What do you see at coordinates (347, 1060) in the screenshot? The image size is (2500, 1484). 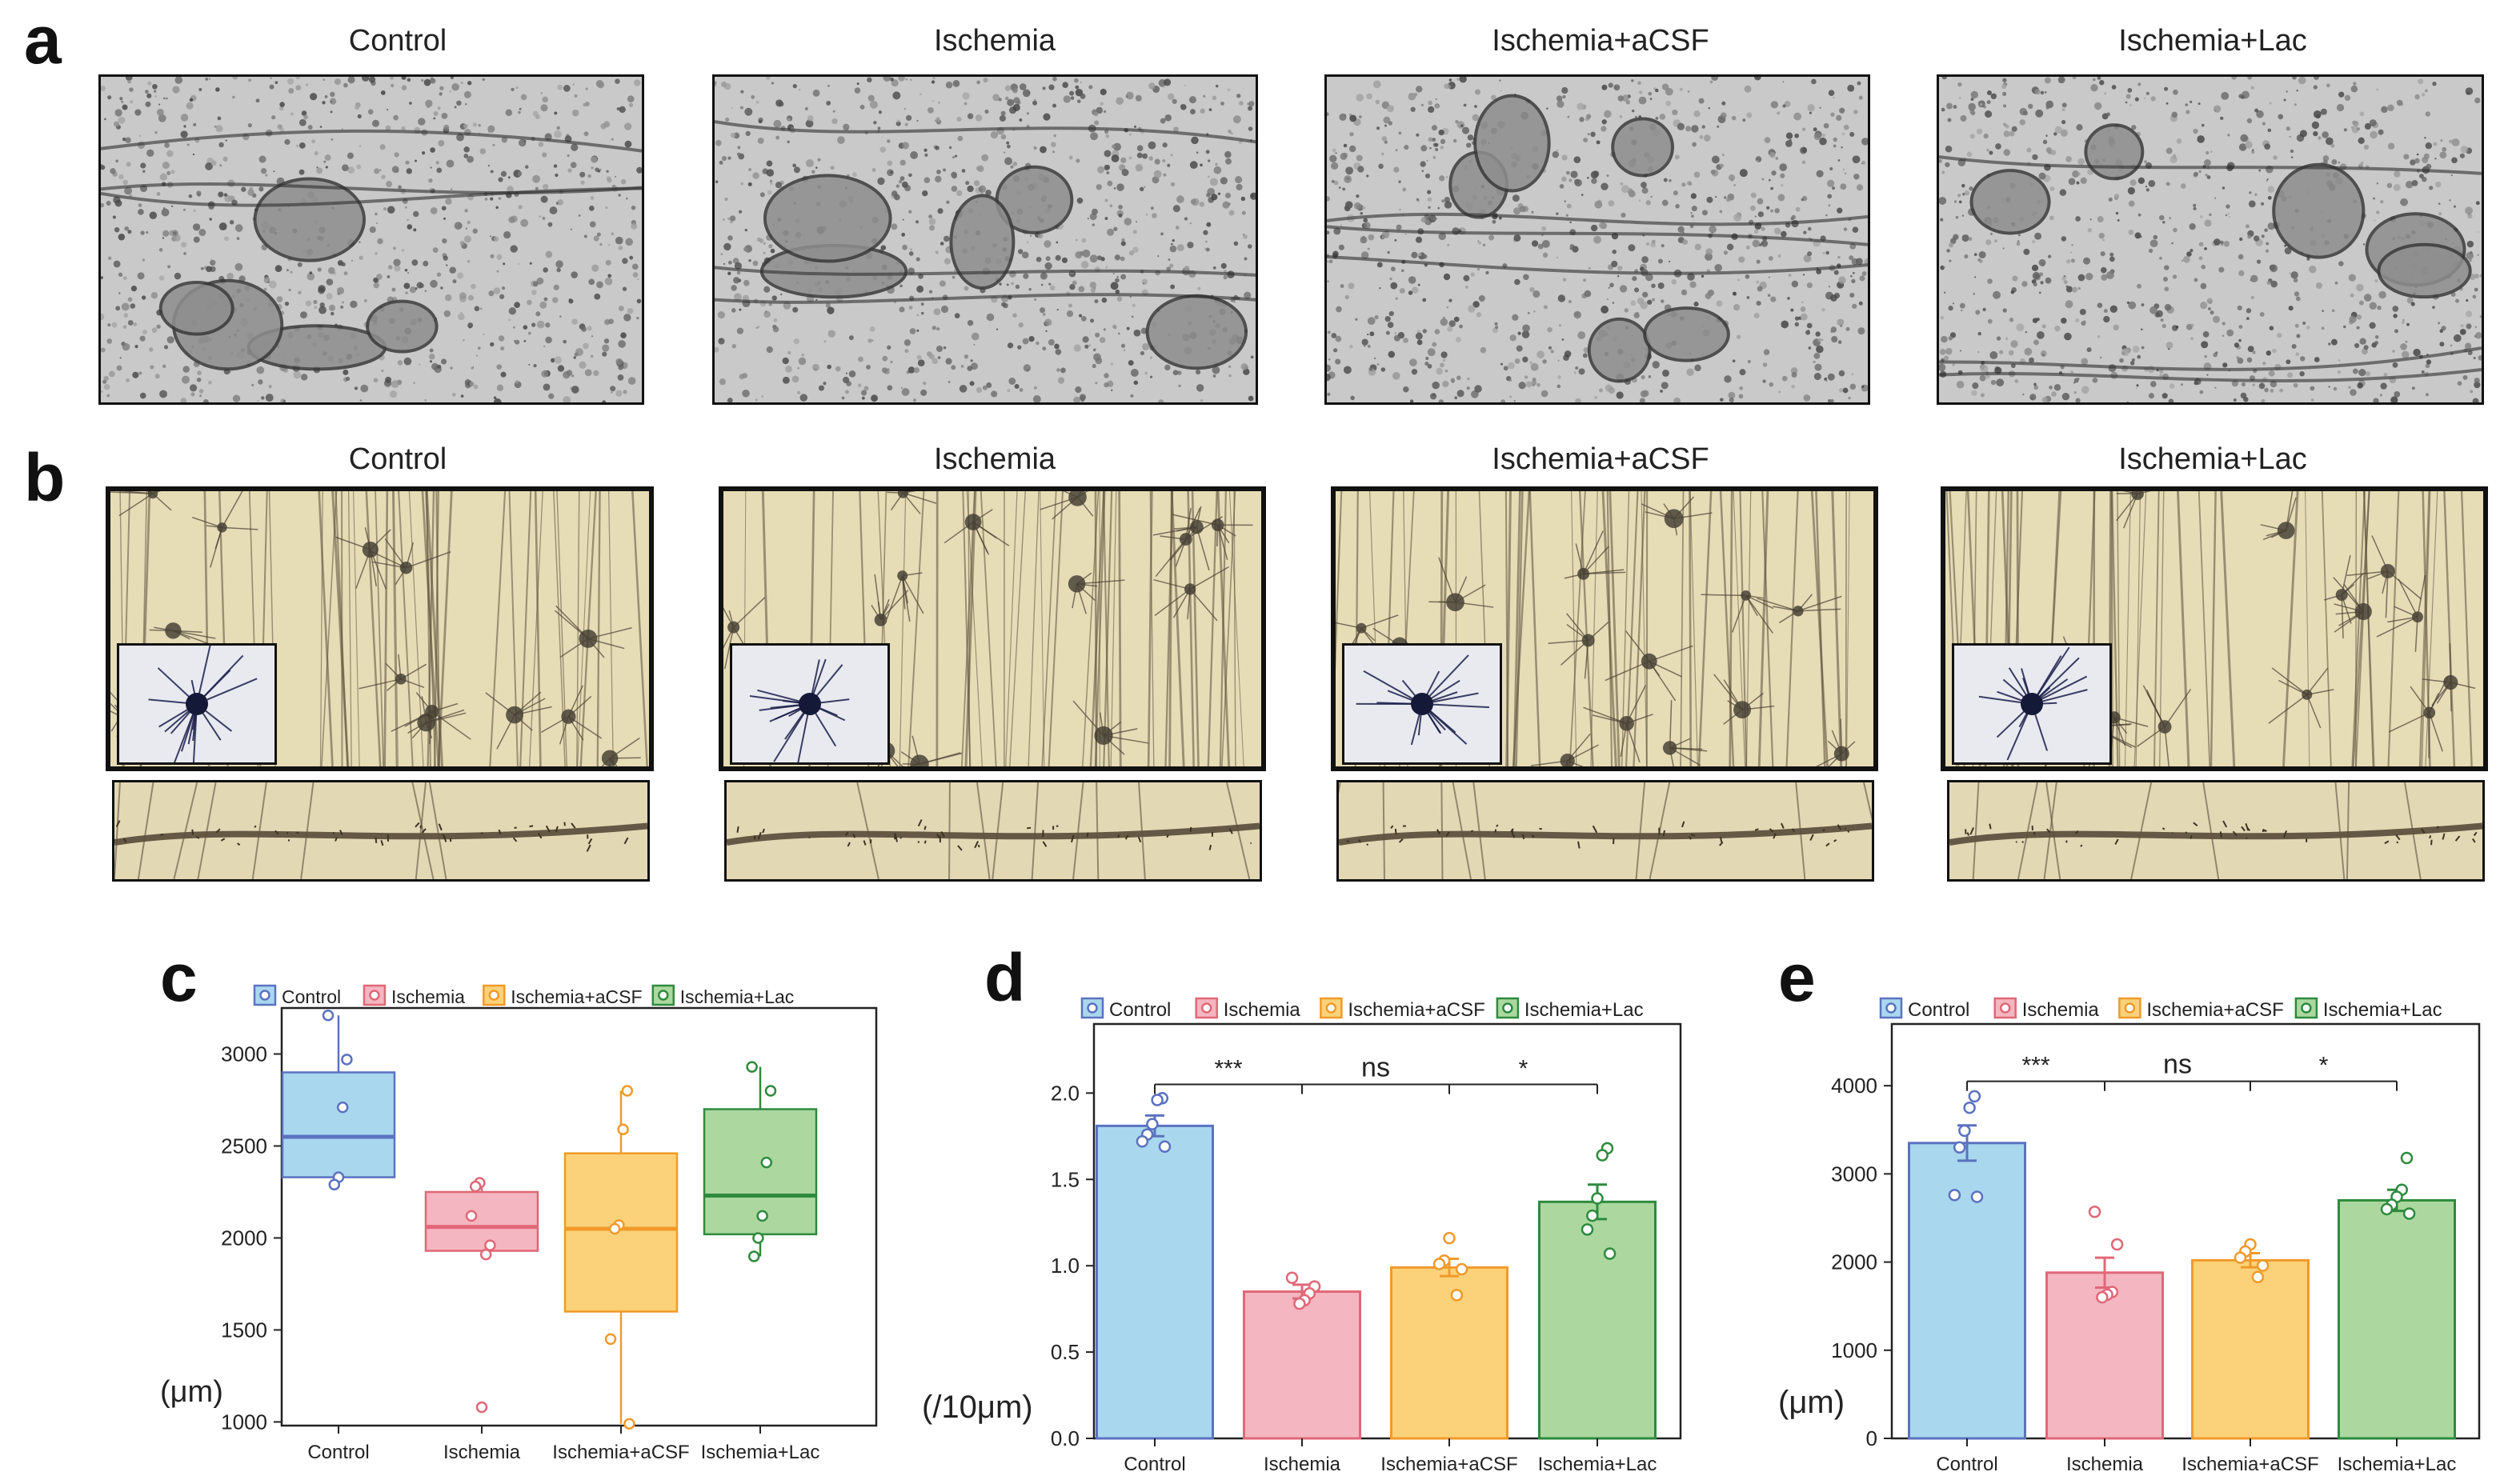 I see `data-point-control` at bounding box center [347, 1060].